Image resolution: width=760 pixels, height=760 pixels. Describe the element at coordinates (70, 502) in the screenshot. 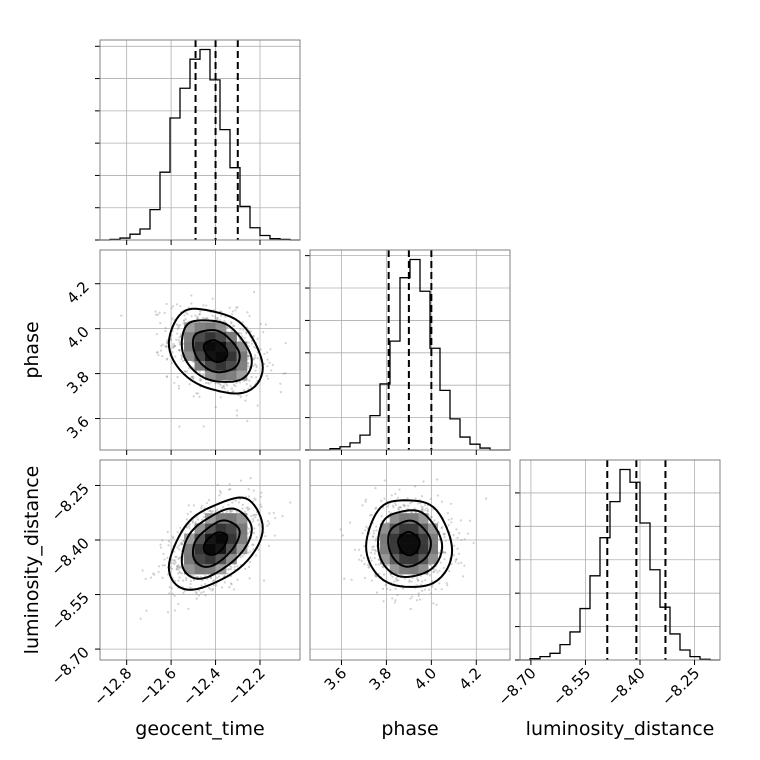

I see `y-tick-label-luminosity_distance: −8.25` at that location.